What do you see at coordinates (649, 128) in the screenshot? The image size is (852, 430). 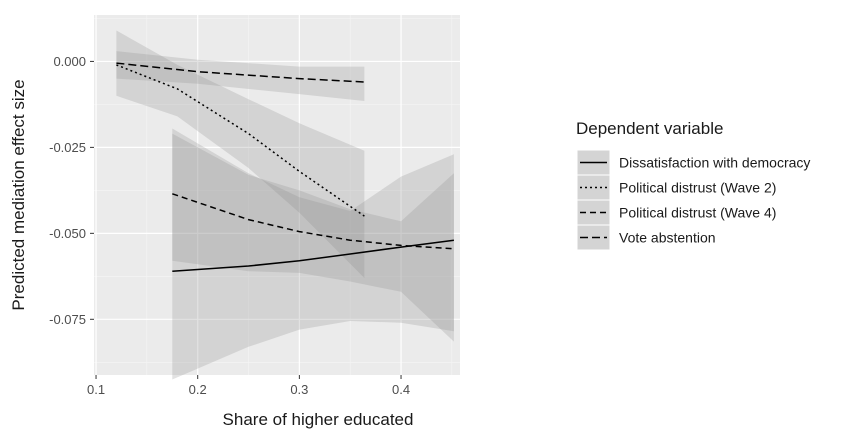 I see `legend-title: Dependent variable` at bounding box center [649, 128].